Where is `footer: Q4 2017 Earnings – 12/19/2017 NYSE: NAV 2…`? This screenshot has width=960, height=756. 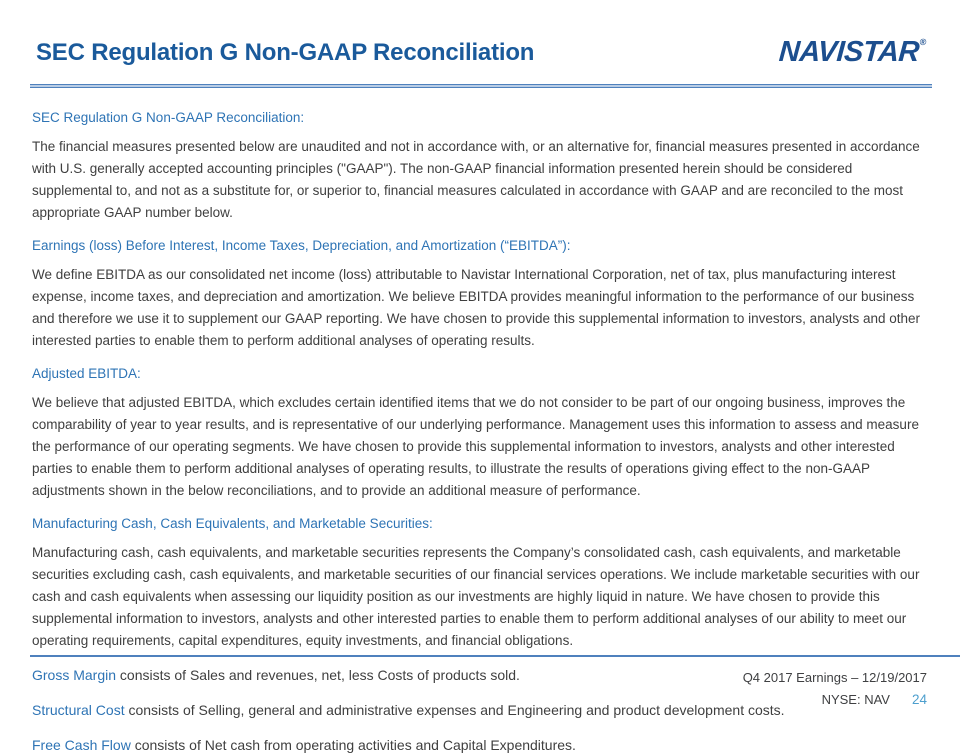 footer: Q4 2017 Earnings – 12/19/2017 NYSE: NAV 2… is located at coordinates (835, 690).